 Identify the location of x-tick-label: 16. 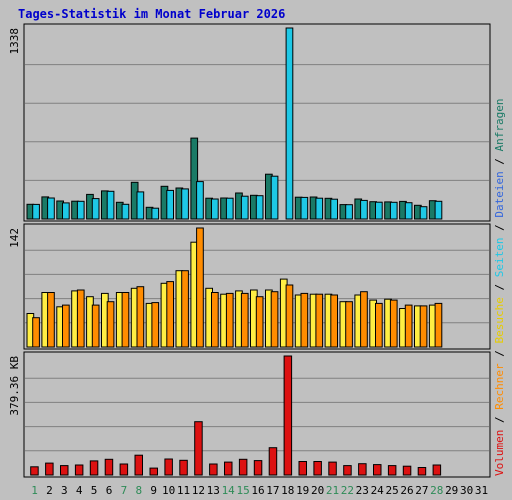
(257, 490).